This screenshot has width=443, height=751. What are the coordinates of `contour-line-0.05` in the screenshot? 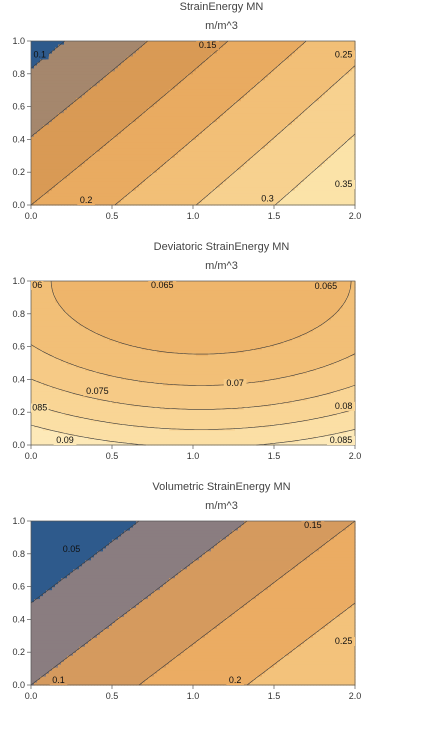 It's located at (85, 562).